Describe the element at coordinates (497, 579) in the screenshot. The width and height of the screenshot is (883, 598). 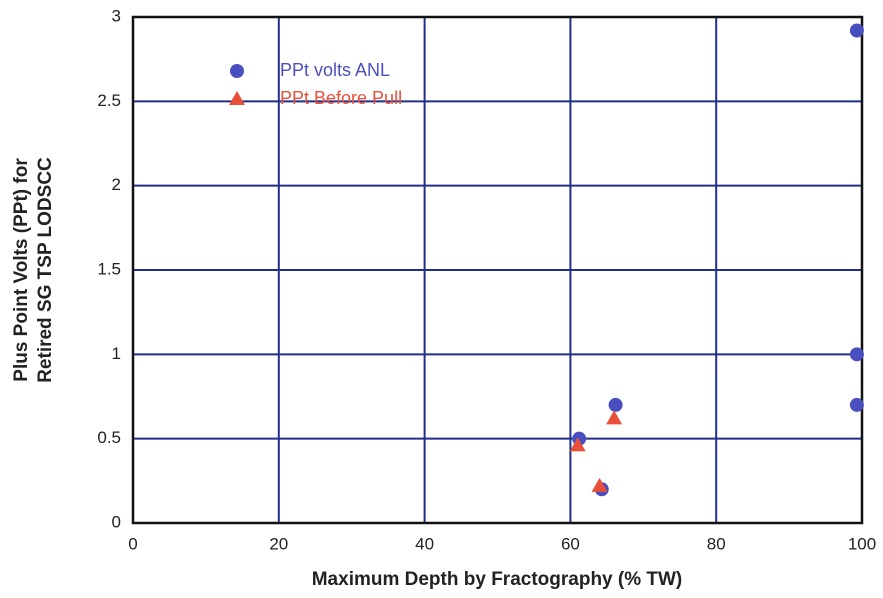
I see `x-axis-label: Maximum Depth by Fractography (% TW)` at that location.